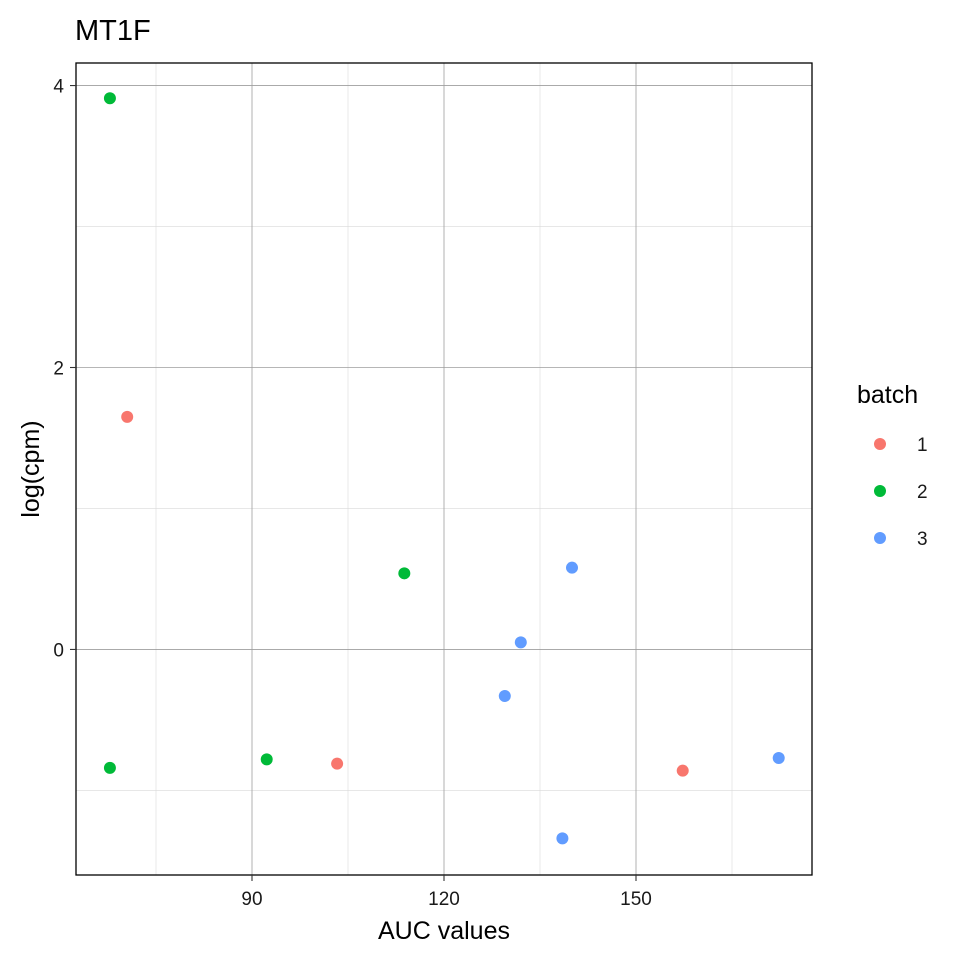 The width and height of the screenshot is (960, 960). Describe the element at coordinates (251, 899) in the screenshot. I see `x-tick-label: 90` at that location.